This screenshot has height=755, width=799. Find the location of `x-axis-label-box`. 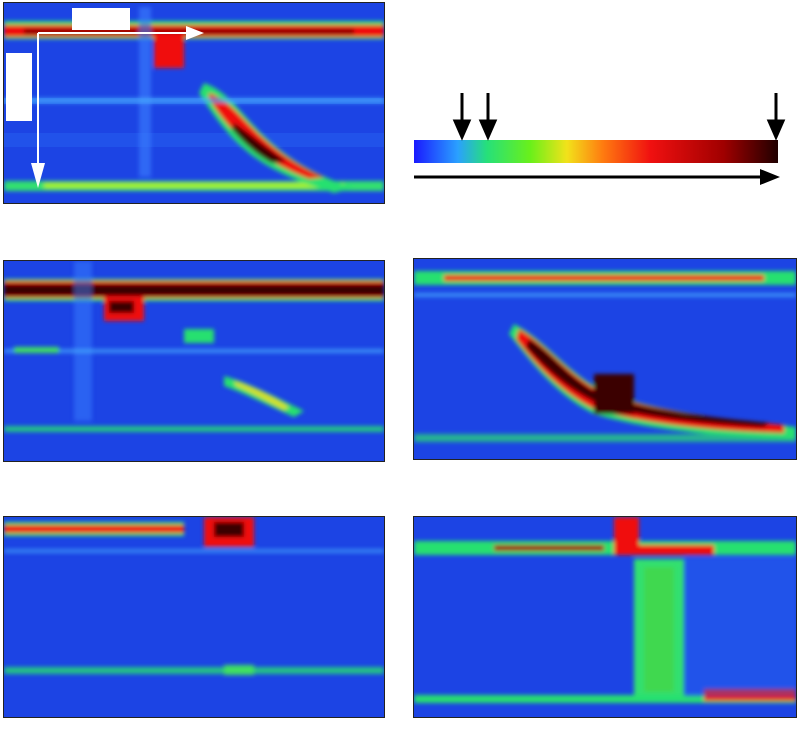

x-axis-label-box is located at coordinates (101, 19).